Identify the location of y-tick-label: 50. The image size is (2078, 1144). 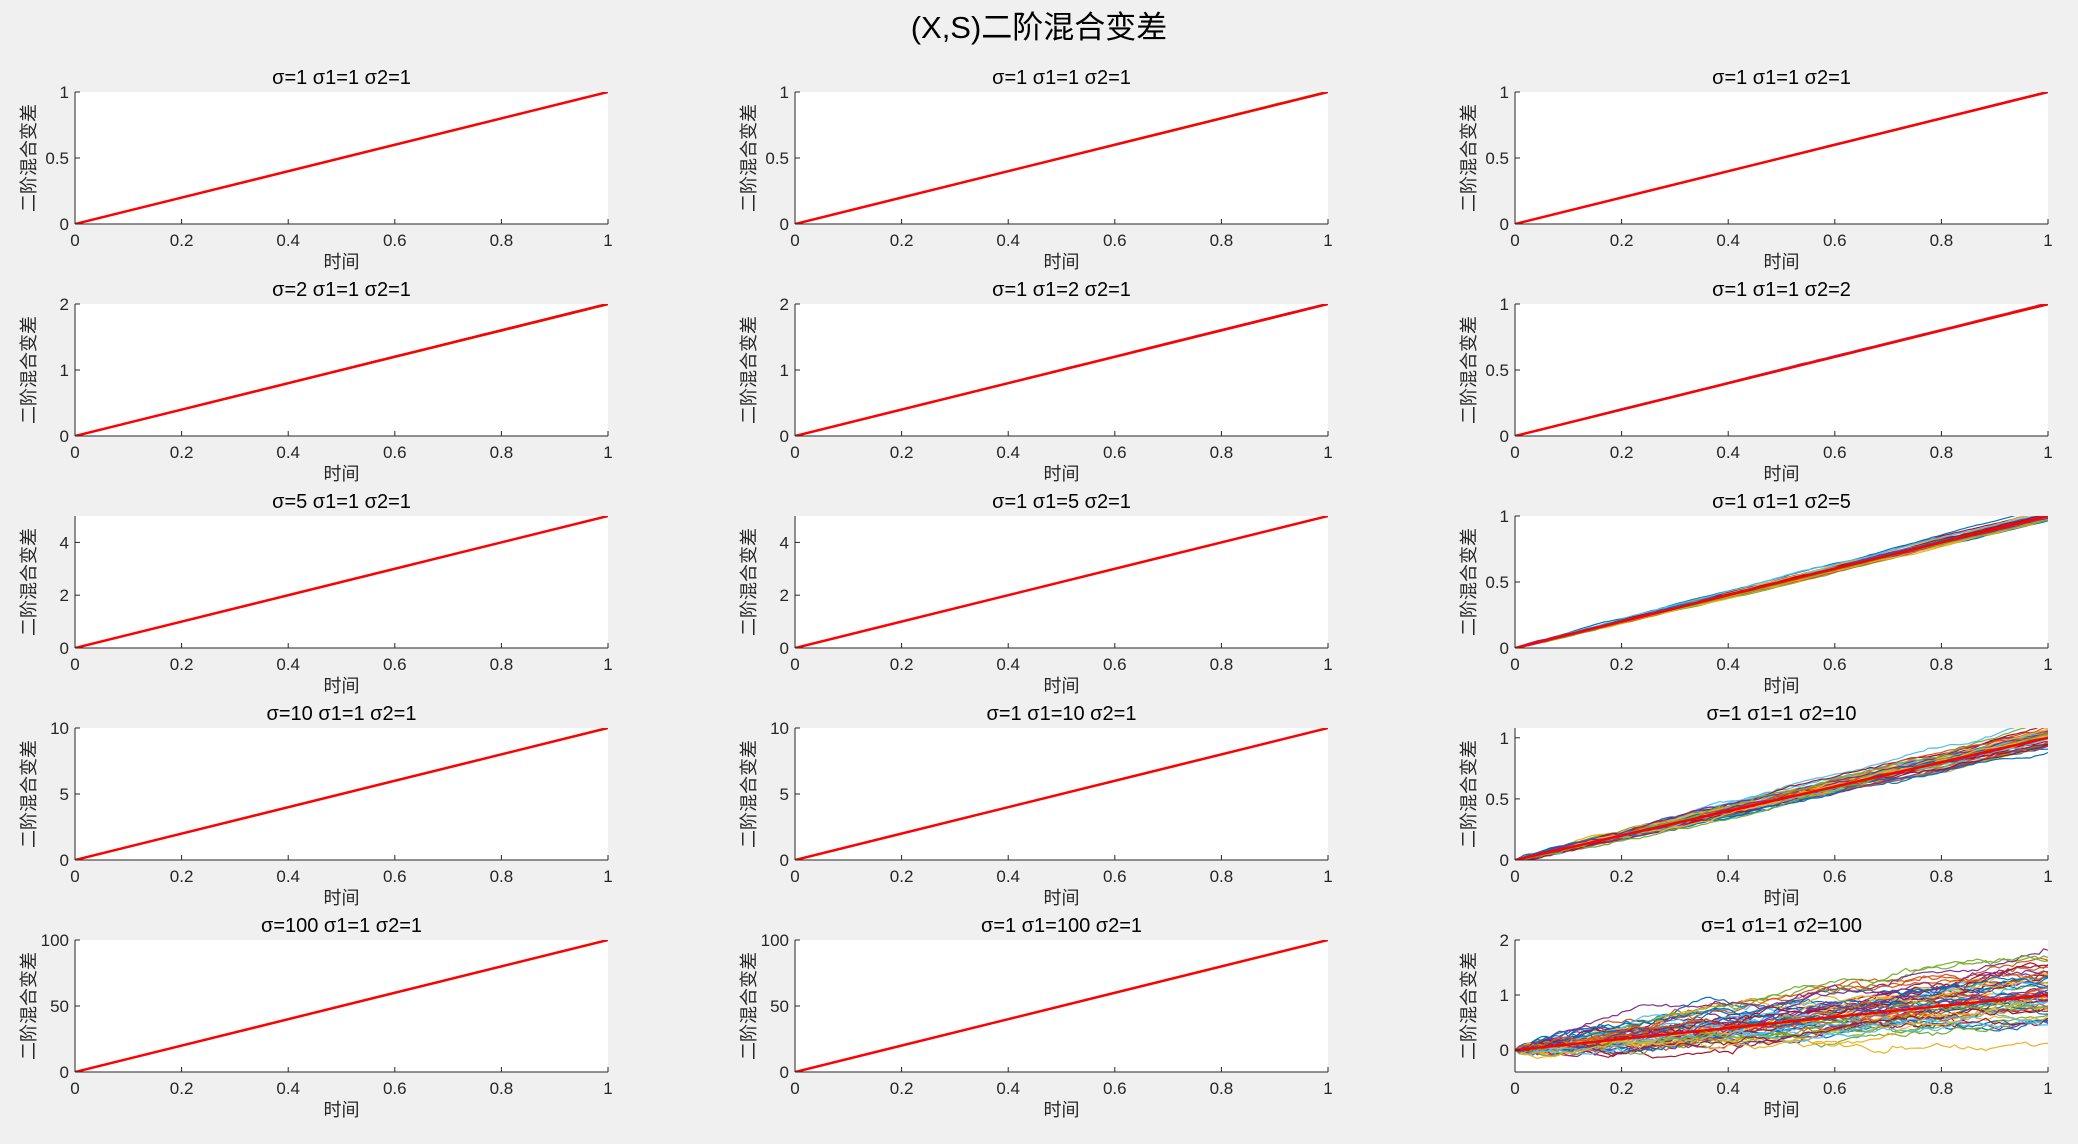
(59, 1006).